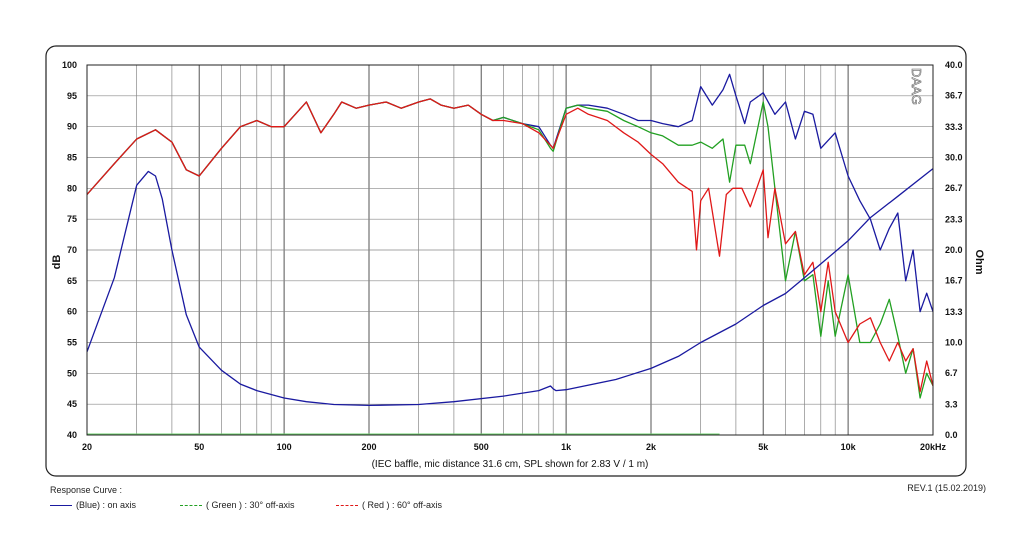  Describe the element at coordinates (72, 343) in the screenshot. I see `y-tick-label: 55` at that location.